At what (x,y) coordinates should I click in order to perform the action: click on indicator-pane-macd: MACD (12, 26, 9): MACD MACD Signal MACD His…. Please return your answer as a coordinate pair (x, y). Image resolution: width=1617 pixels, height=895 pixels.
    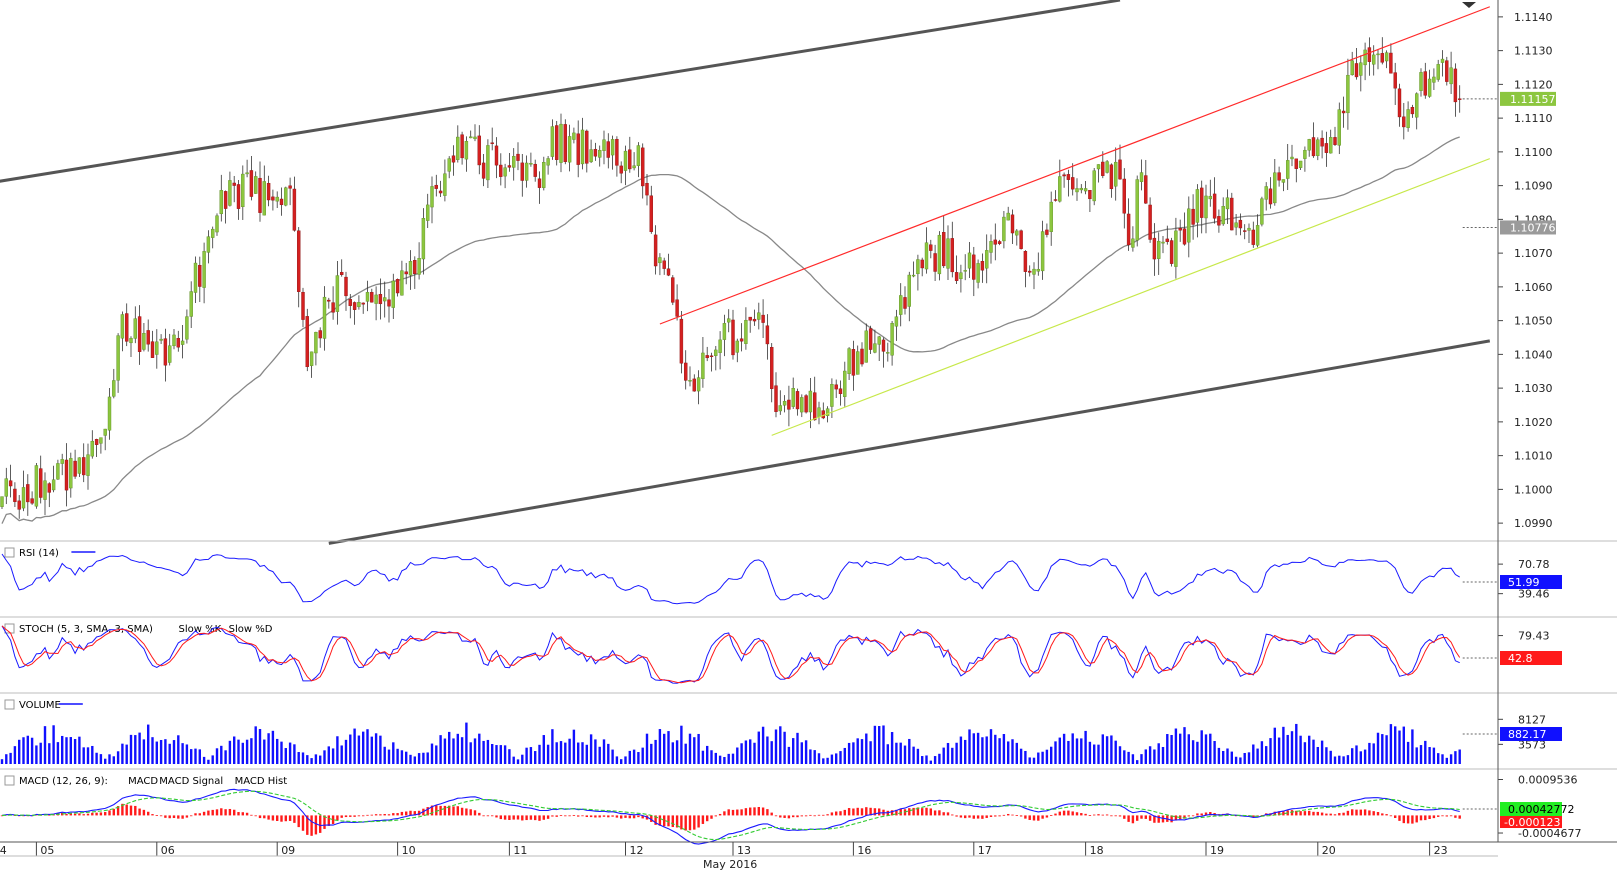
    Looking at the image, I should click on (808, 806).